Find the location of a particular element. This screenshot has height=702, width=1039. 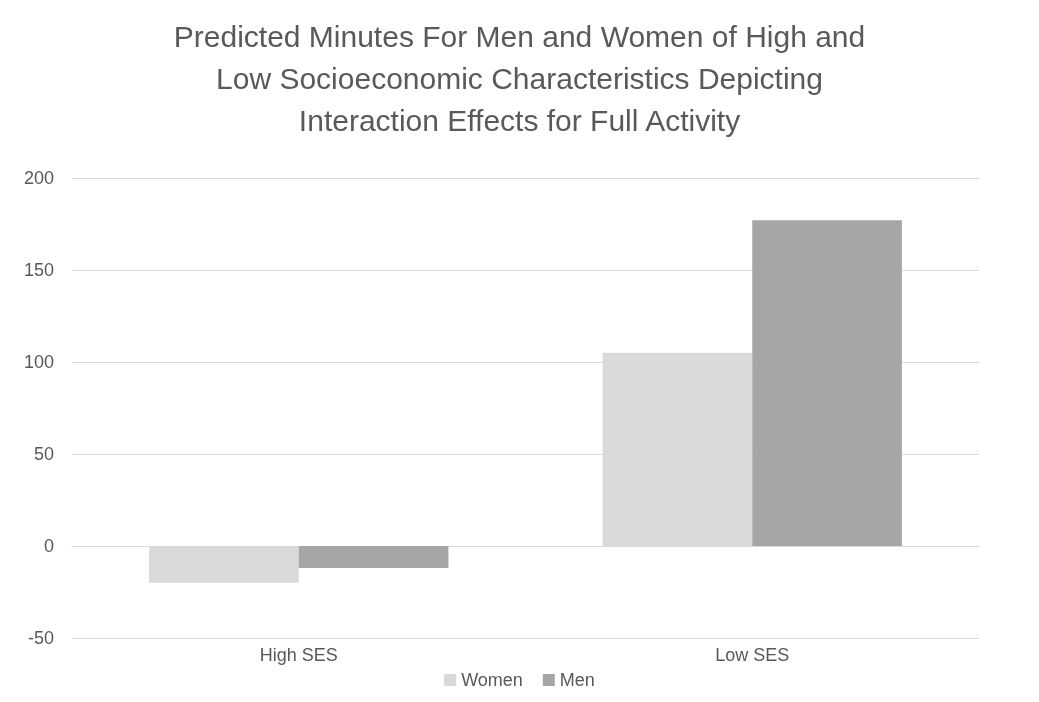

y-tick-label: 150 is located at coordinates (38, 270).